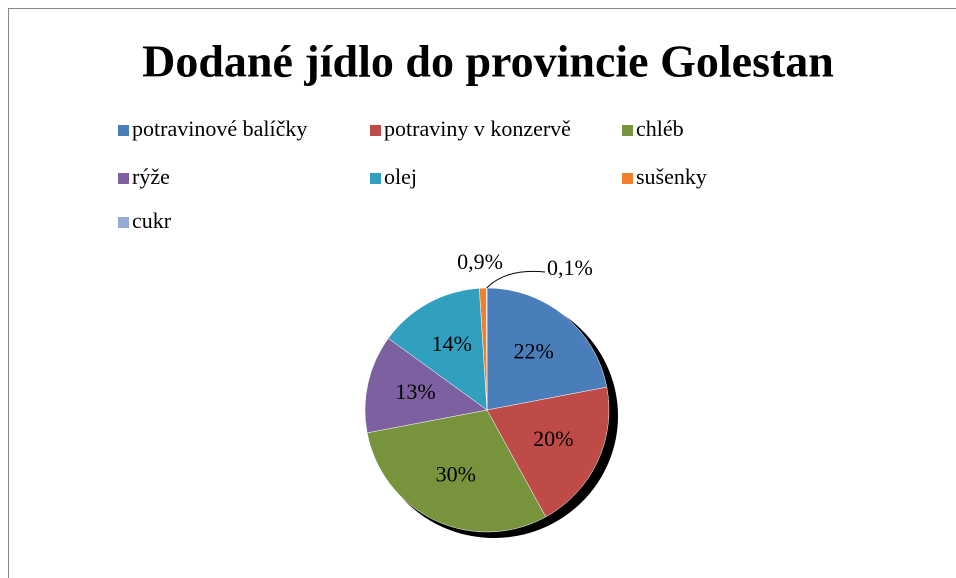 The width and height of the screenshot is (956, 578). I want to click on legend-label: chléb, so click(660, 128).